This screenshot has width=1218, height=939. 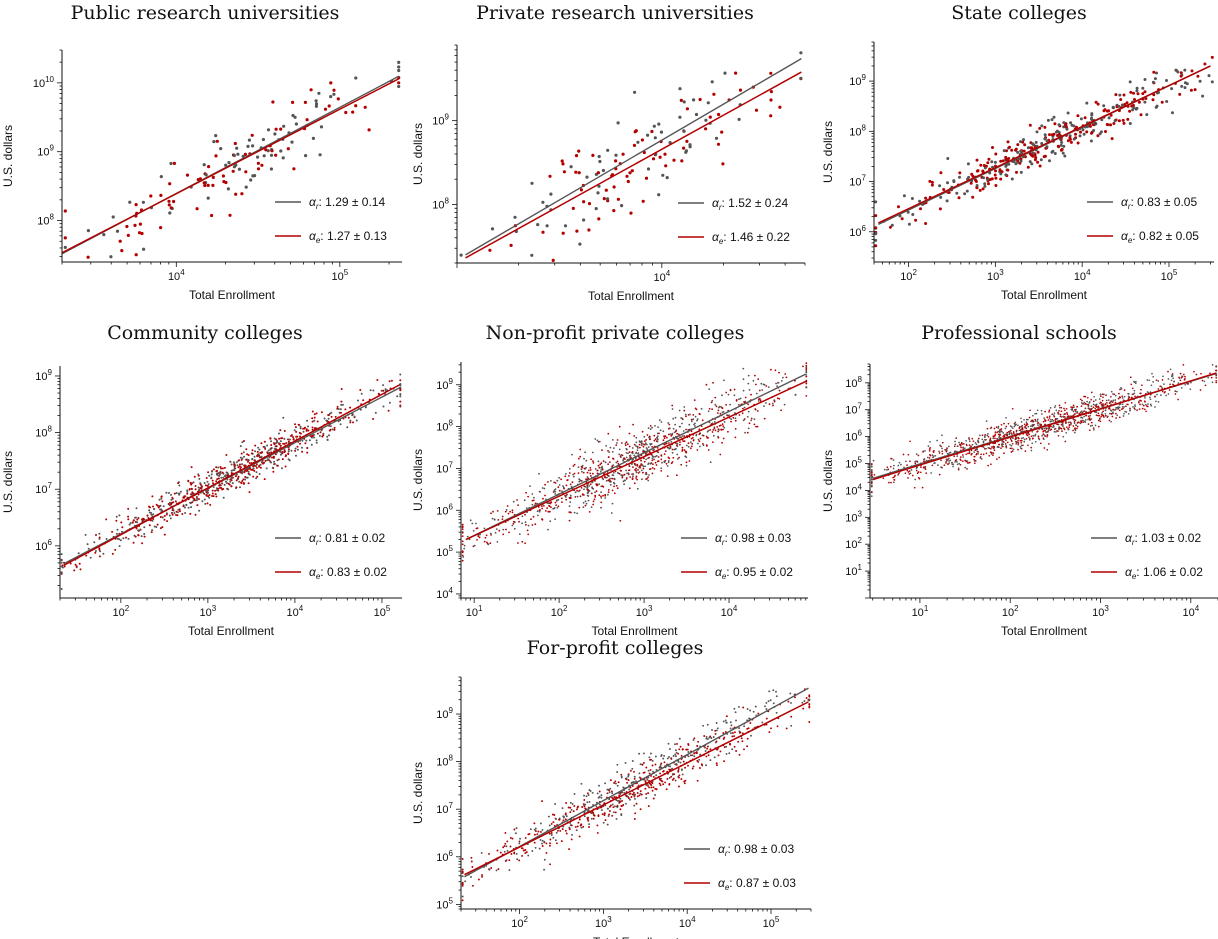 What do you see at coordinates (857, 231) in the screenshot?
I see `y-tick-label: 10⁶` at bounding box center [857, 231].